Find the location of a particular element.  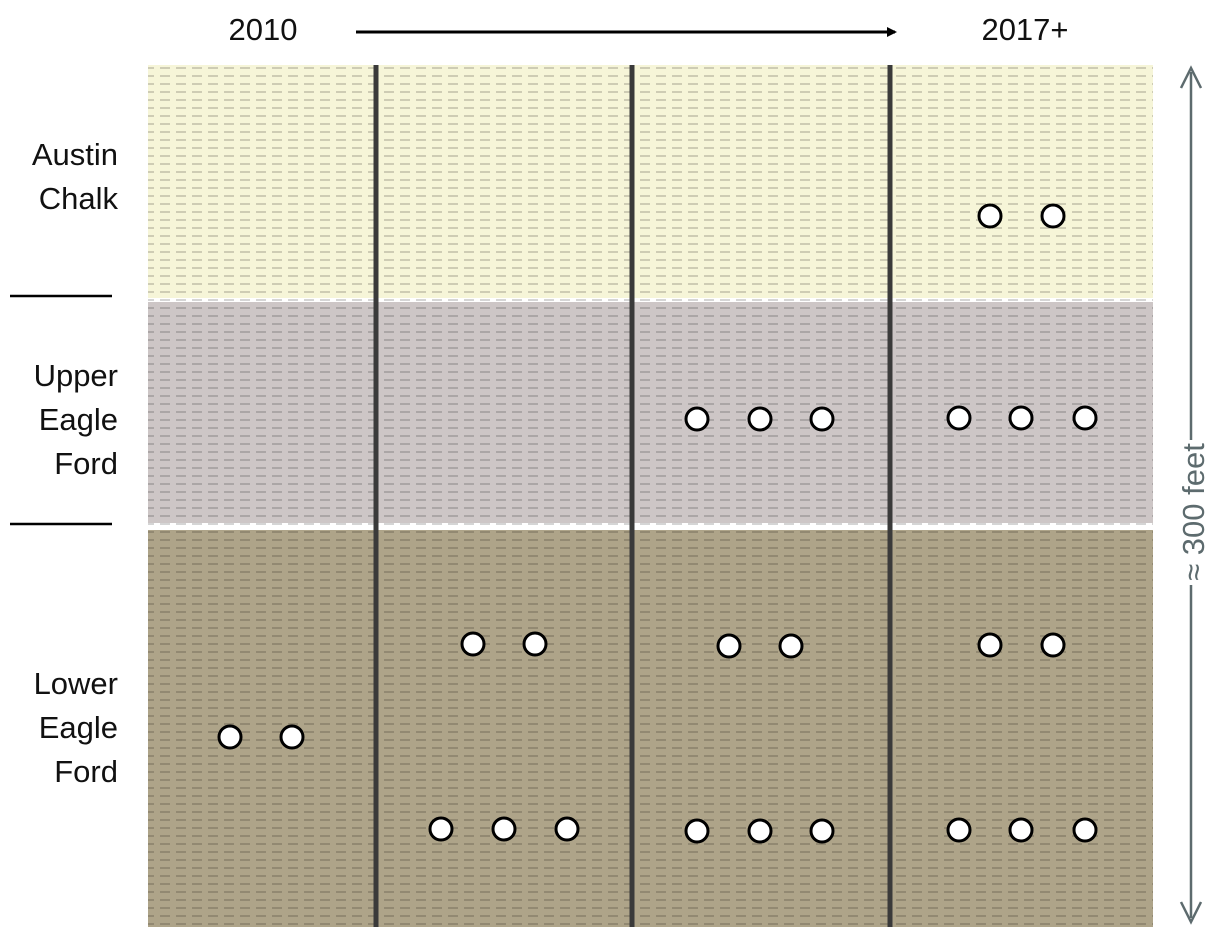

layer-label: Chalk is located at coordinates (79, 198).